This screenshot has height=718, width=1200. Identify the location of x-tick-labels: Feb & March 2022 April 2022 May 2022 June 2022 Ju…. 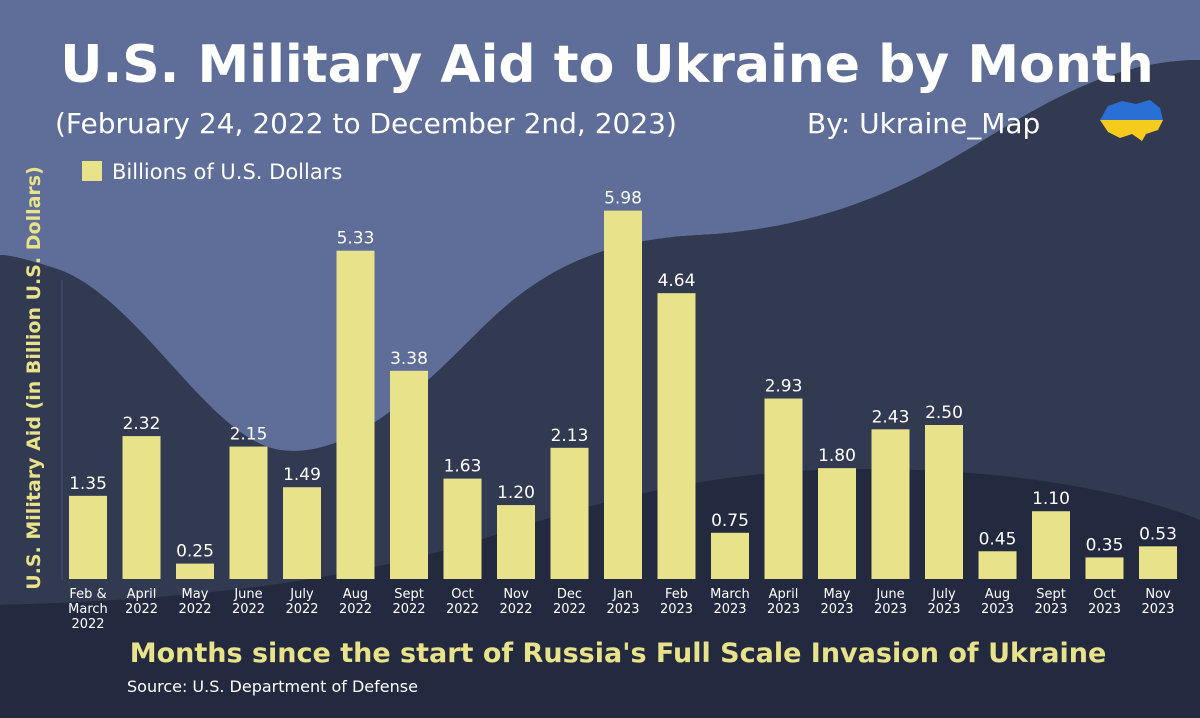
(621, 609).